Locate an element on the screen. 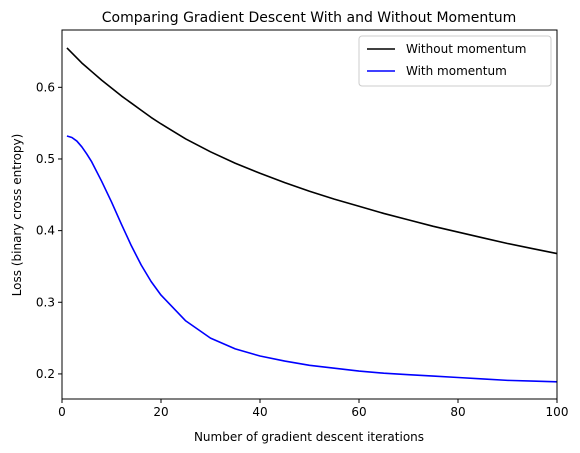  x-tick-label: 60 is located at coordinates (358, 412).